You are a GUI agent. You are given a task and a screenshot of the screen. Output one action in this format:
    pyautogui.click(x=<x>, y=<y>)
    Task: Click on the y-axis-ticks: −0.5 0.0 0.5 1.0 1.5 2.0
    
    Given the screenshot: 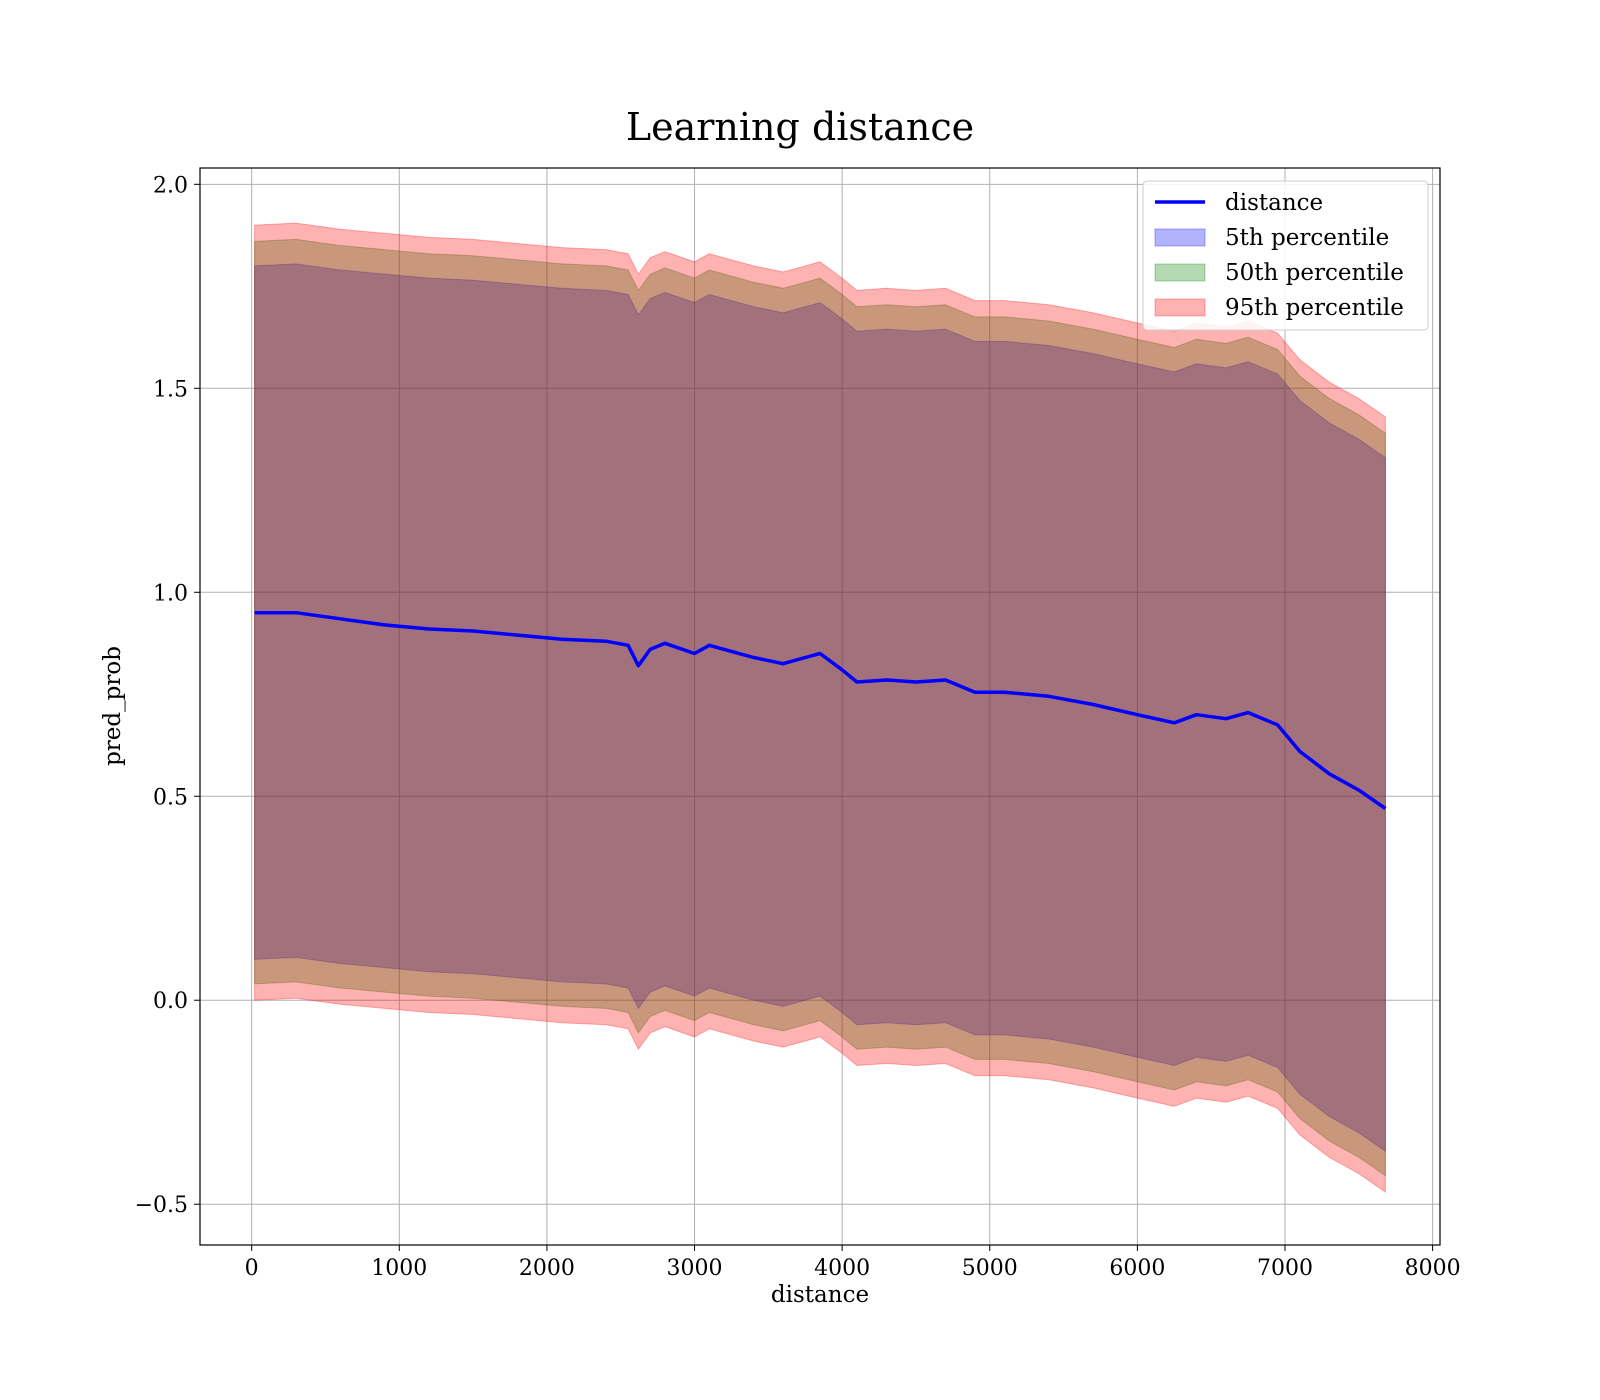 What is the action you would take?
    pyautogui.click(x=167, y=695)
    